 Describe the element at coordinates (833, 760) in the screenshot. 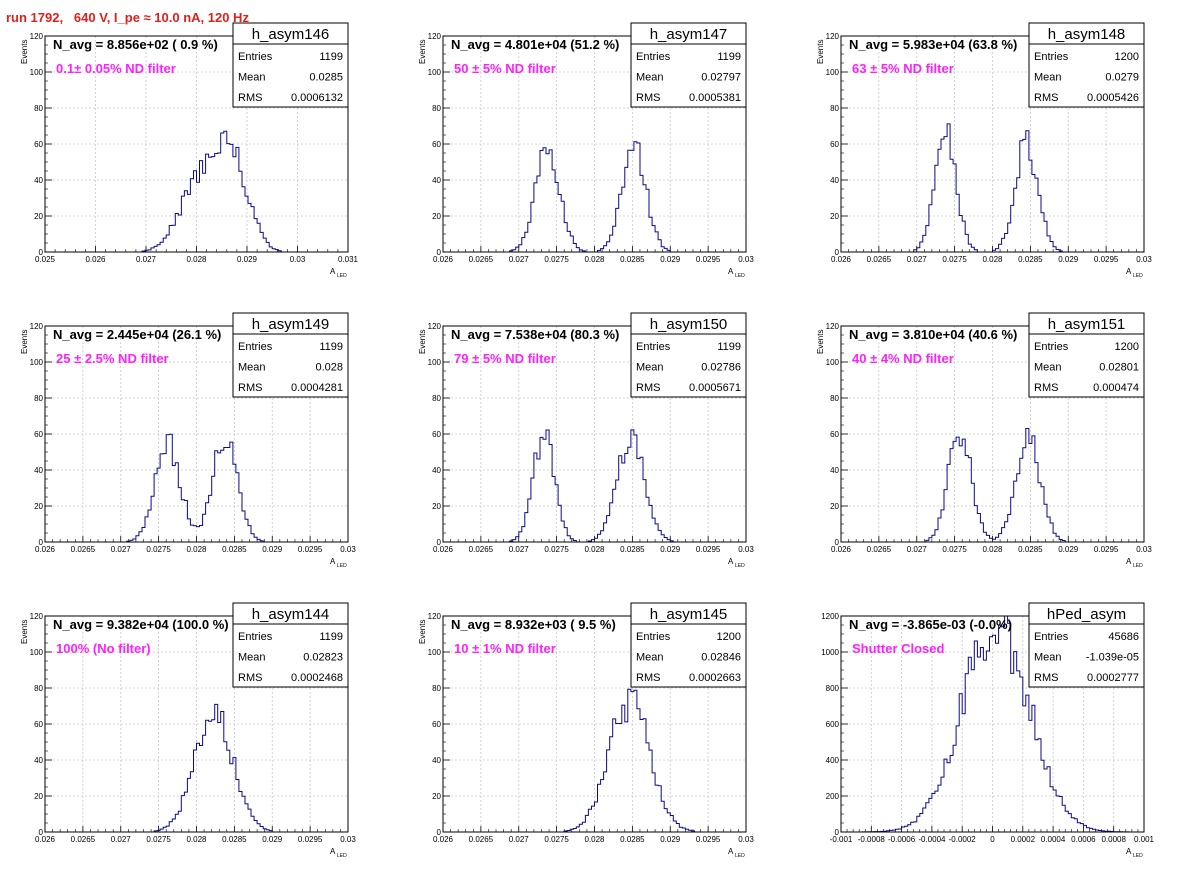

I see `y-tick-label: 400` at that location.